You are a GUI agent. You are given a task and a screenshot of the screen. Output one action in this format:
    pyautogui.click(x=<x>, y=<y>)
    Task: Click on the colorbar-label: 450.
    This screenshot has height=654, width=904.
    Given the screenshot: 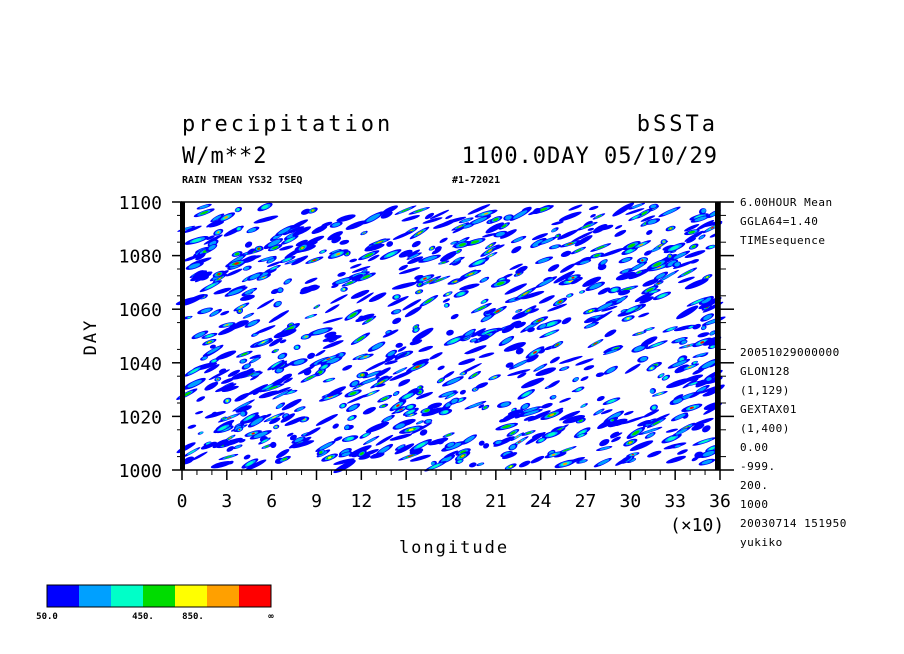 What is the action you would take?
    pyautogui.click(x=143, y=617)
    